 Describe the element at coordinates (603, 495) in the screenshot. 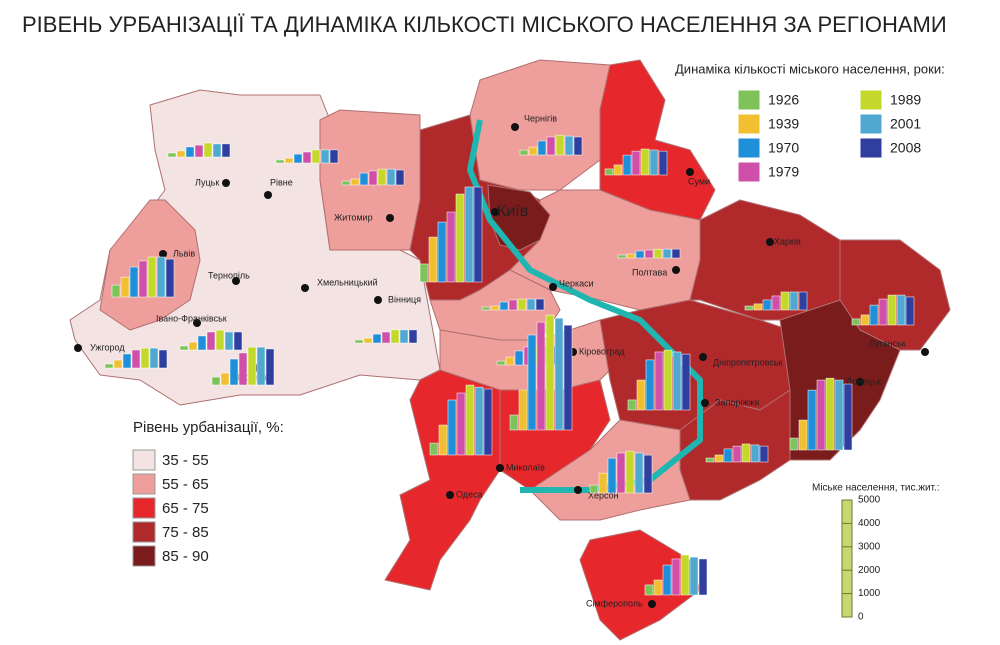

I see `city-label: Херсон` at that location.